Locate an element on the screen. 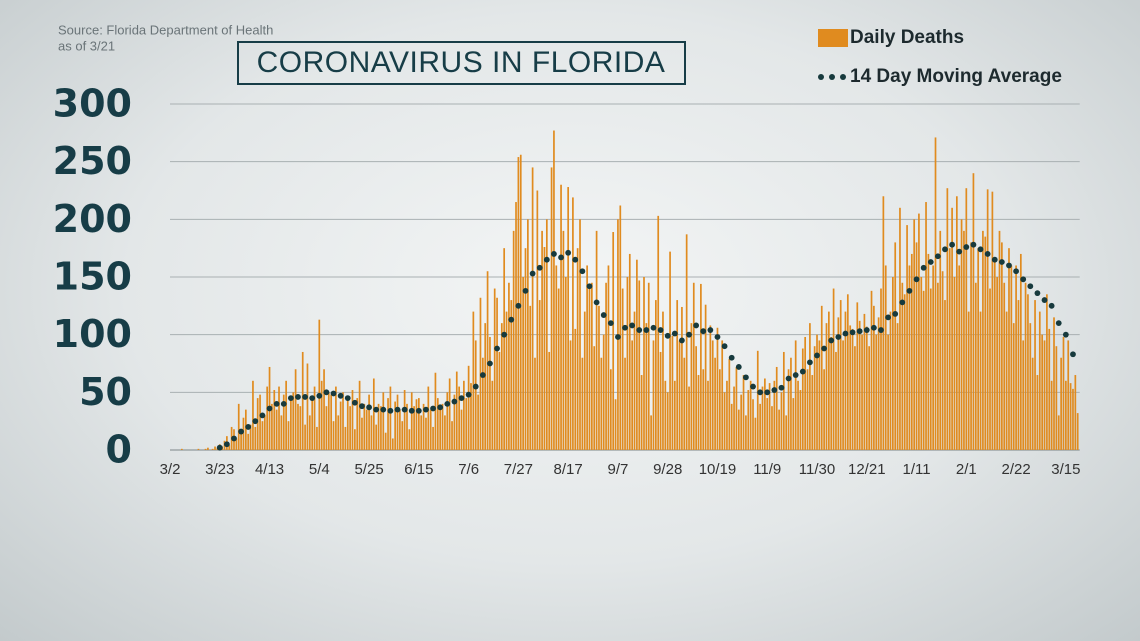  x-tick-label: 5/4 is located at coordinates (319, 469).